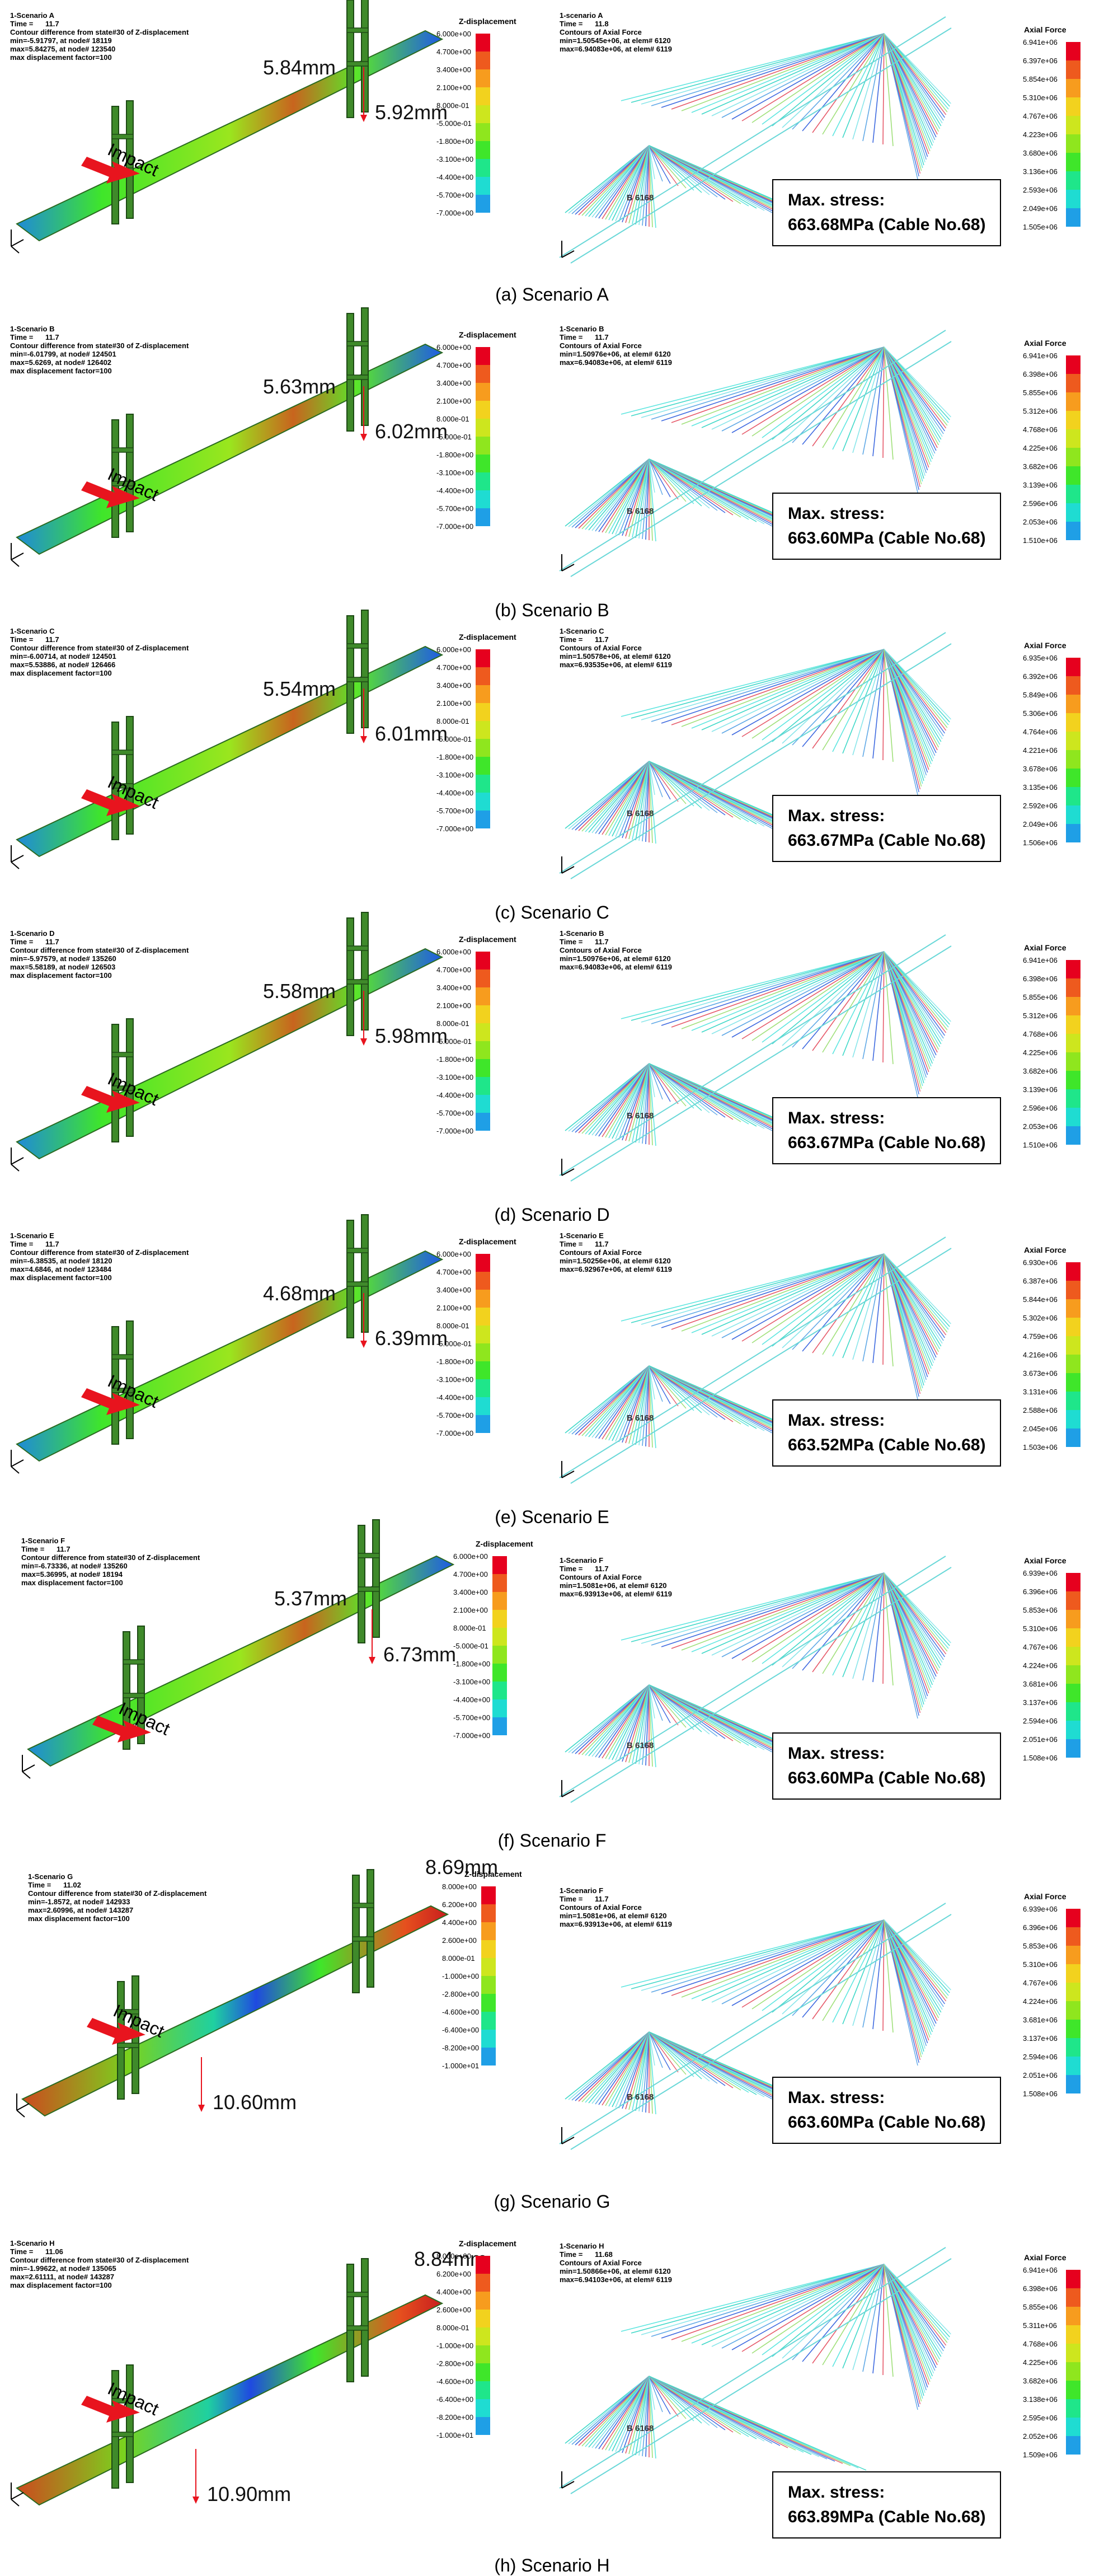 The width and height of the screenshot is (1104, 2576). I want to click on abar-tick: 4.216e+06, so click(1040, 1355).